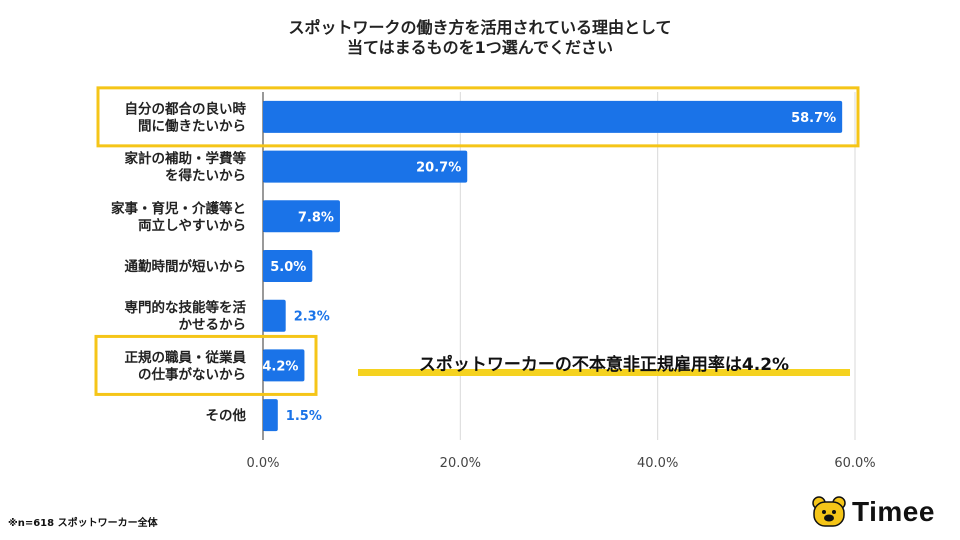 The width and height of the screenshot is (960, 540). Describe the element at coordinates (192, 125) in the screenshot. I see `category-label: 間に働きたいから` at that location.